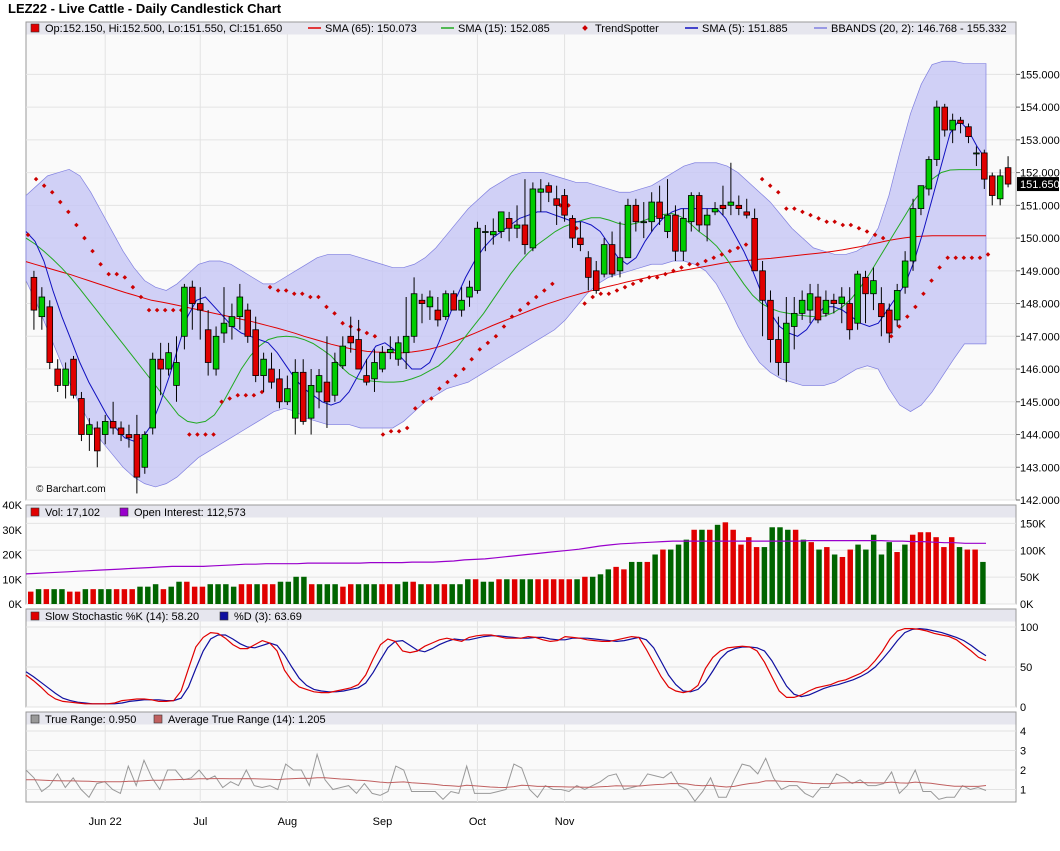 This screenshot has height=851, width=1060. Describe the element at coordinates (35, 719) in the screenshot. I see `legend-swatch-tr` at that location.